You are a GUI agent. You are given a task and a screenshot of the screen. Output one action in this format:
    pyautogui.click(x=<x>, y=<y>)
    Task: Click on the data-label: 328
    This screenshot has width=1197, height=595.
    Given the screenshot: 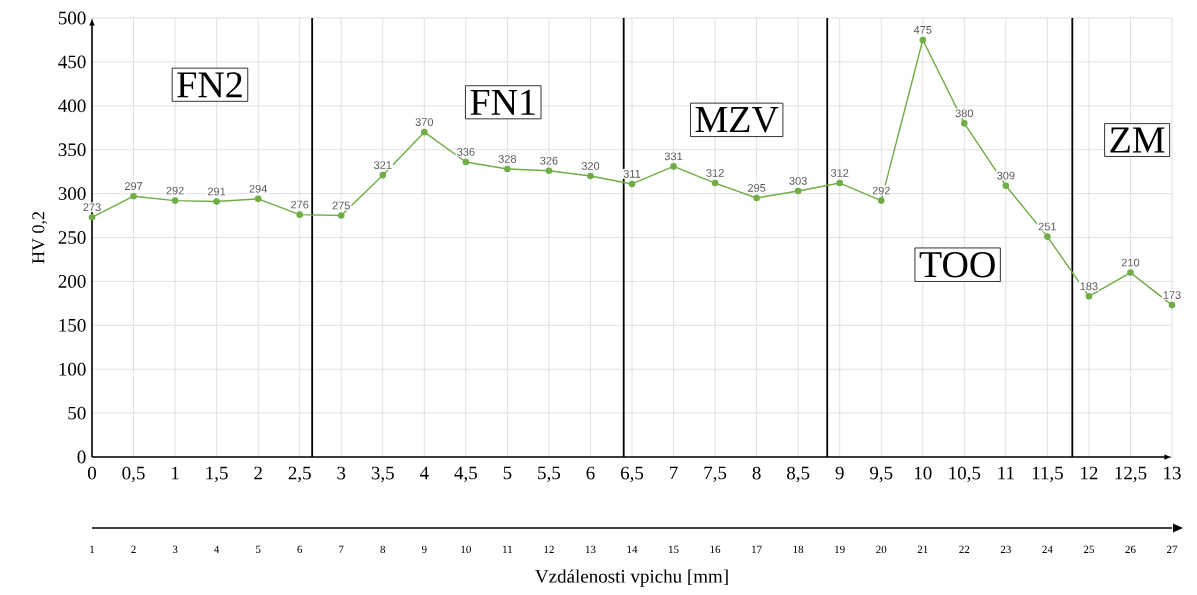 What is the action you would take?
    pyautogui.click(x=507, y=159)
    